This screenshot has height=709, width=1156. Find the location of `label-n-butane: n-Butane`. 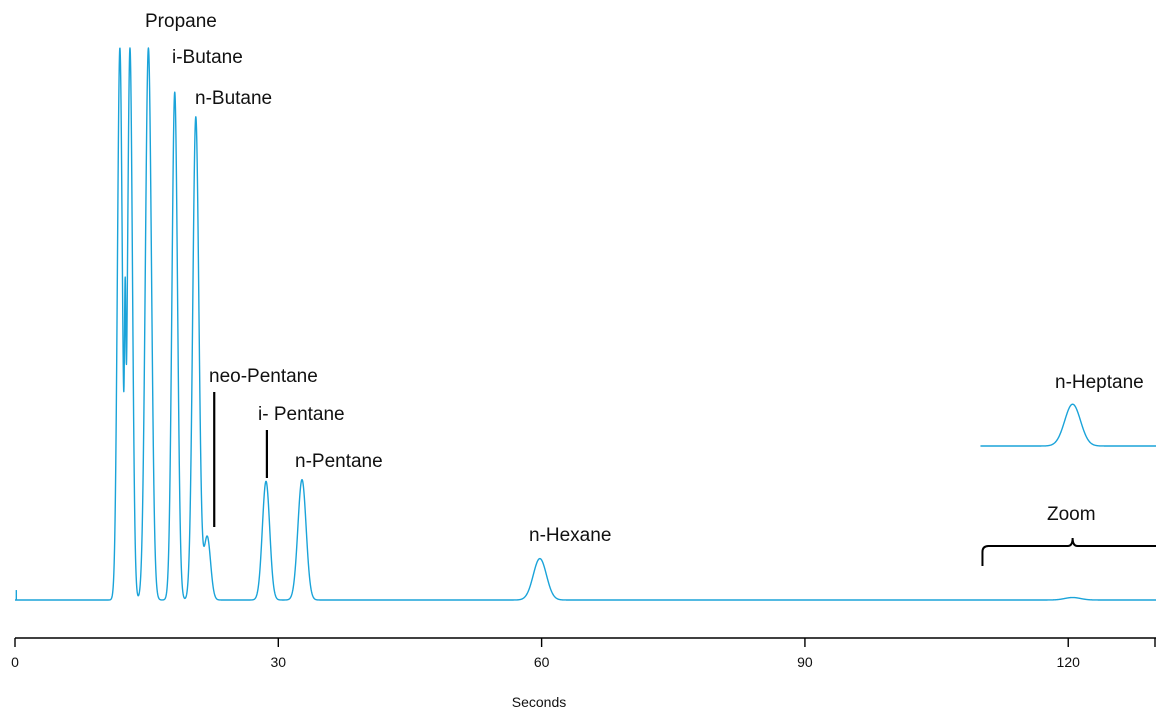

label-n-butane: n-Butane is located at coordinates (233, 98).